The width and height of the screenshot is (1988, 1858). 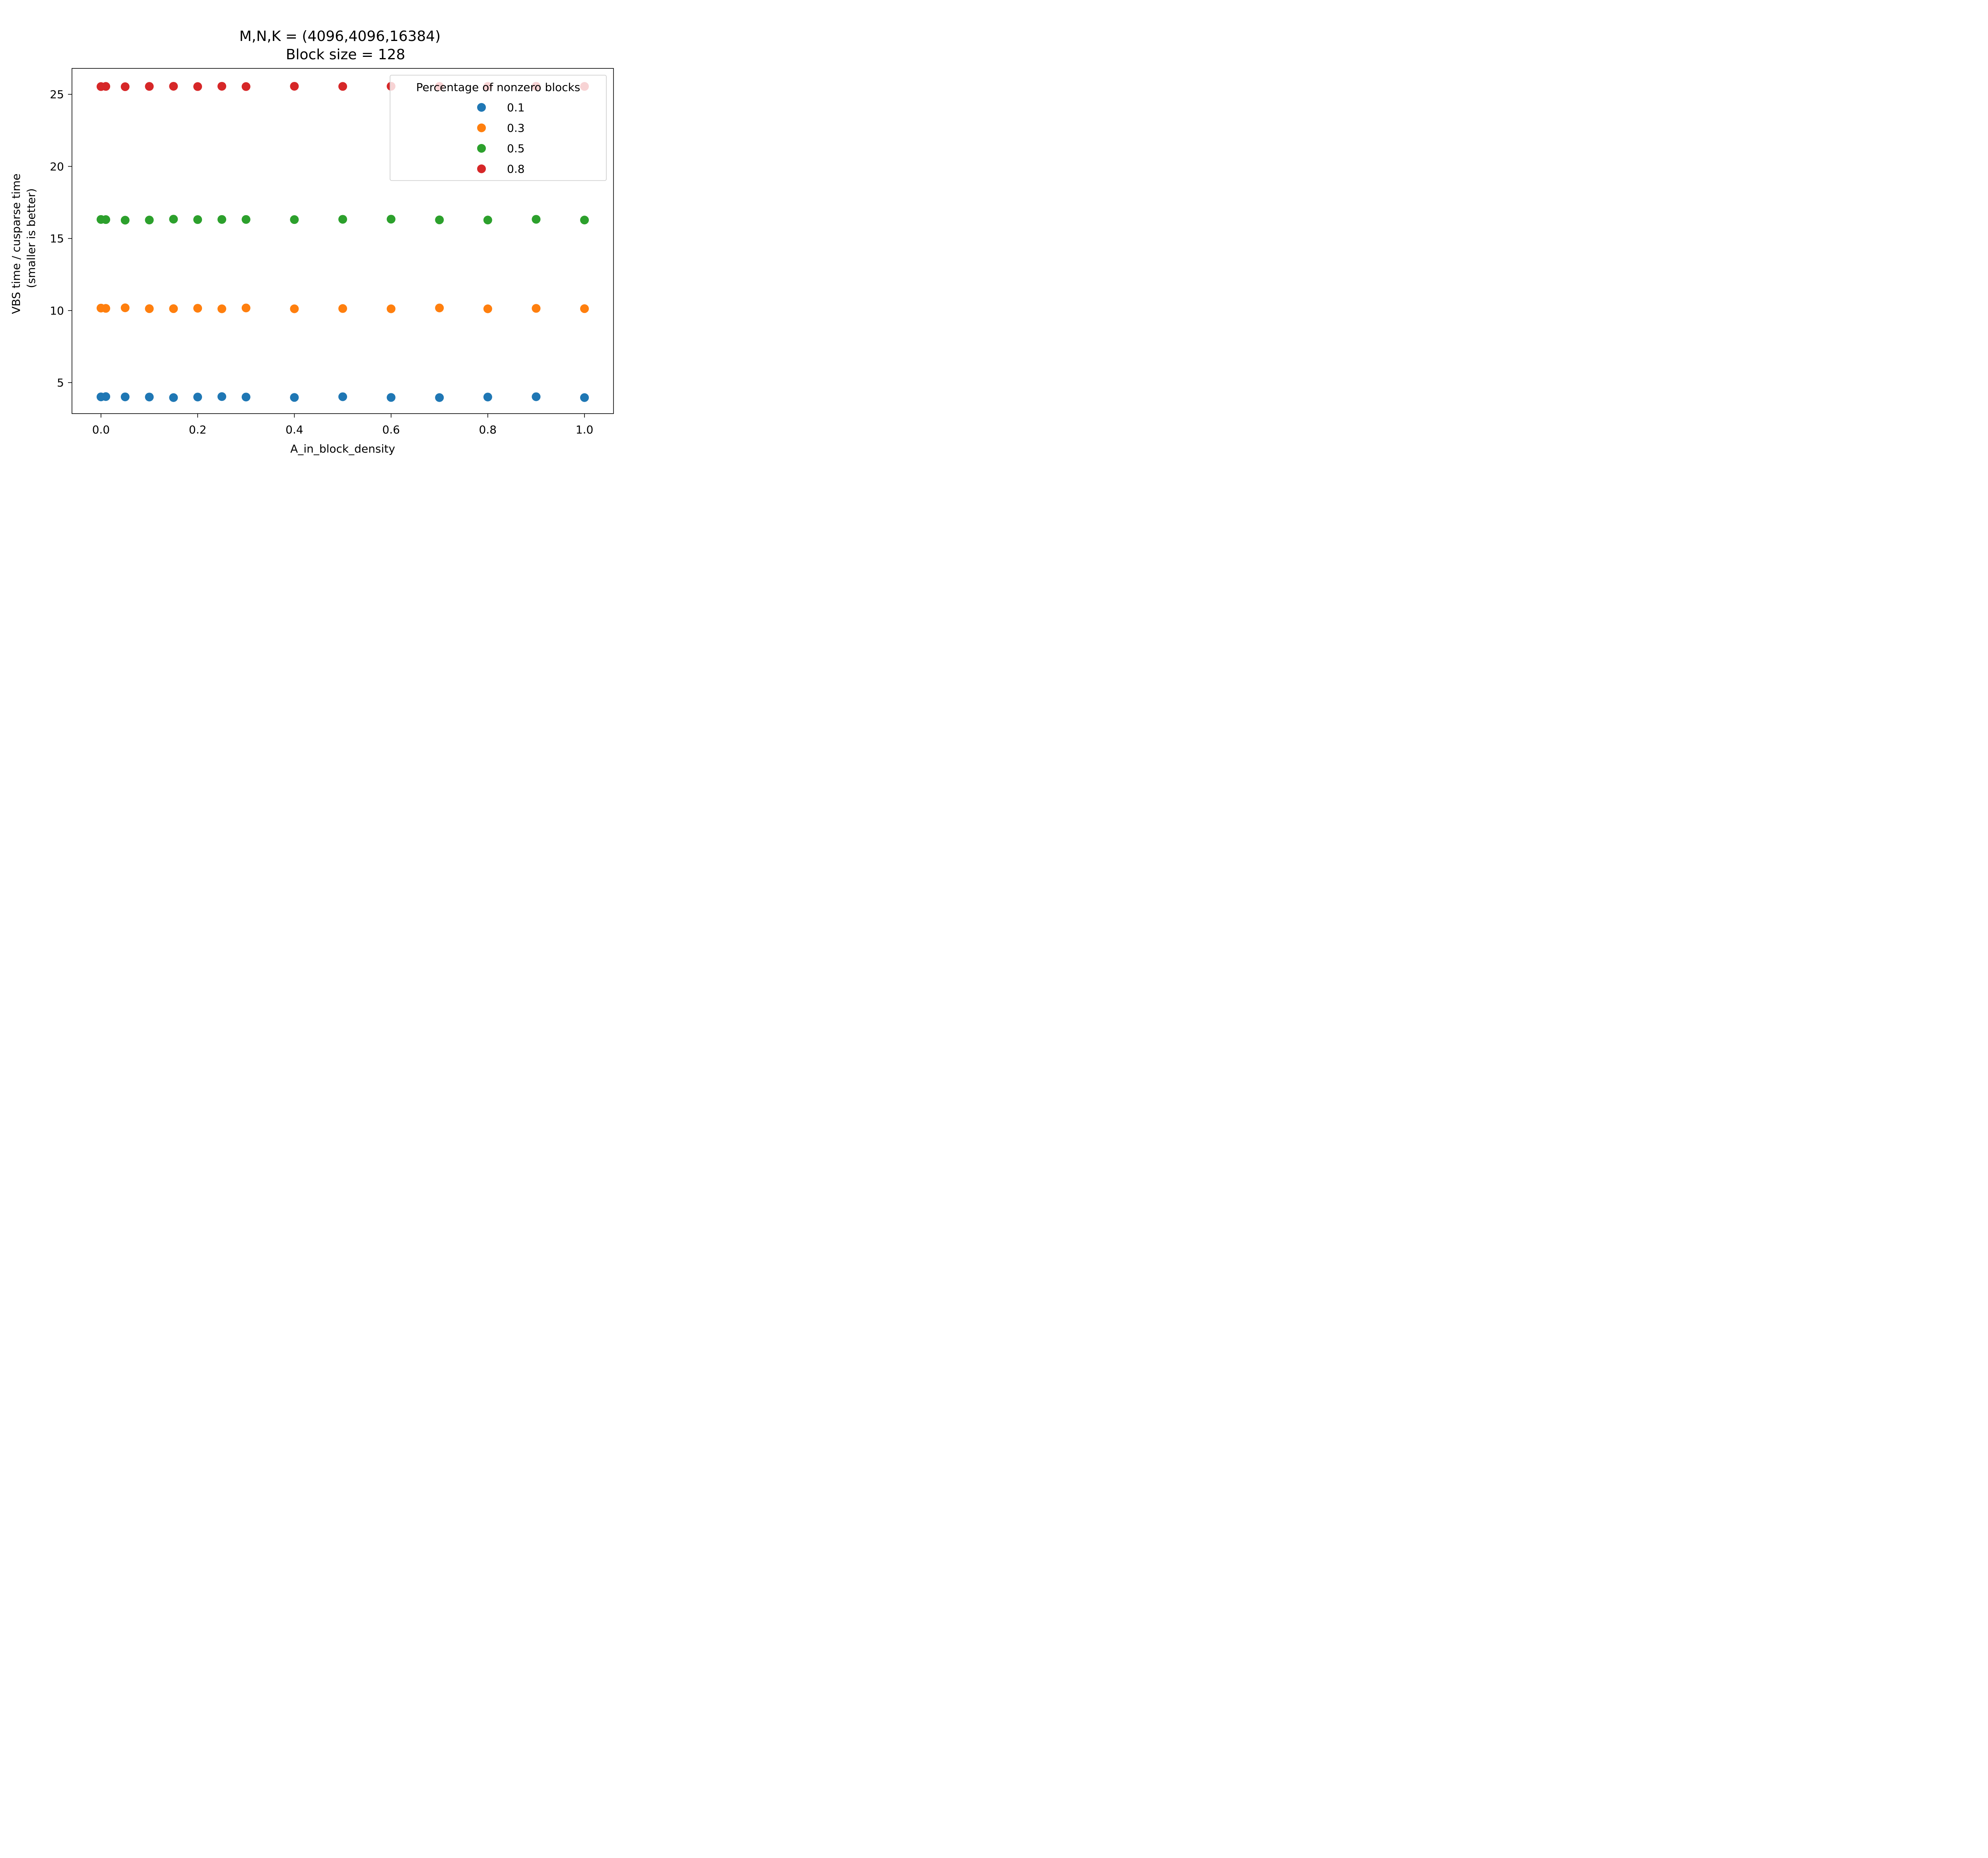 I want to click on legend-entry-label: 0.1, so click(x=516, y=107).